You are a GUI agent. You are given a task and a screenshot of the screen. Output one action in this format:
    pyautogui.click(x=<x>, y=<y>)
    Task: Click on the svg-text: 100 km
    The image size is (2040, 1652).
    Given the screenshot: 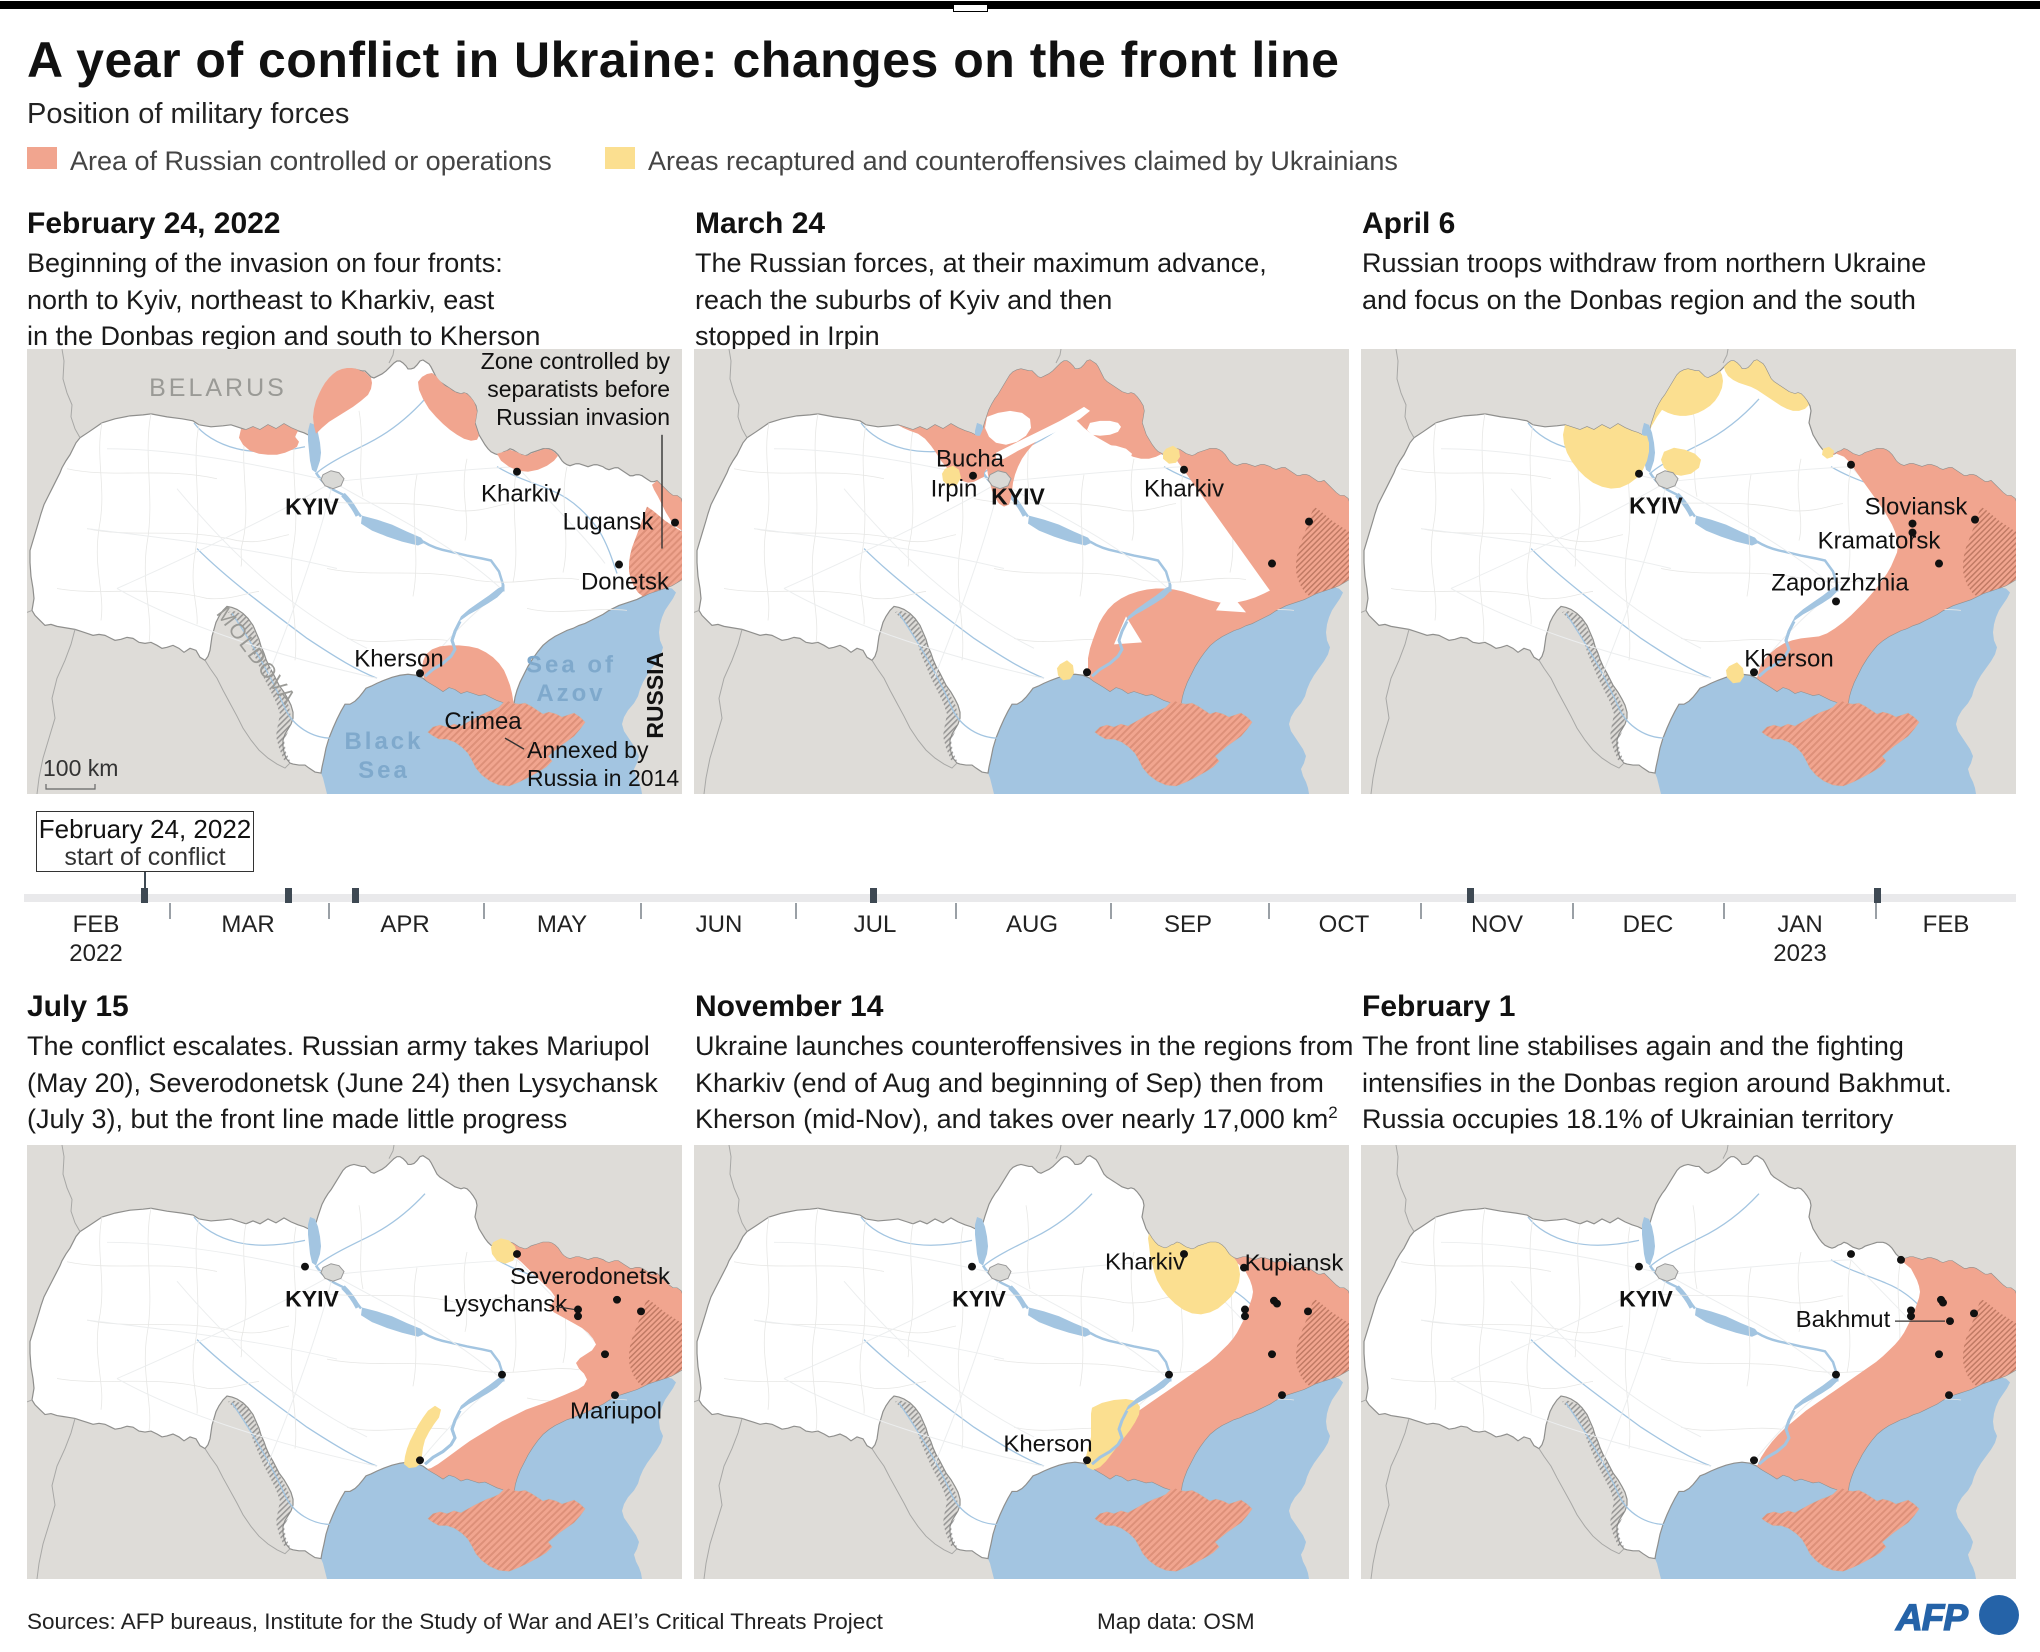 What is the action you would take?
    pyautogui.click(x=80, y=768)
    